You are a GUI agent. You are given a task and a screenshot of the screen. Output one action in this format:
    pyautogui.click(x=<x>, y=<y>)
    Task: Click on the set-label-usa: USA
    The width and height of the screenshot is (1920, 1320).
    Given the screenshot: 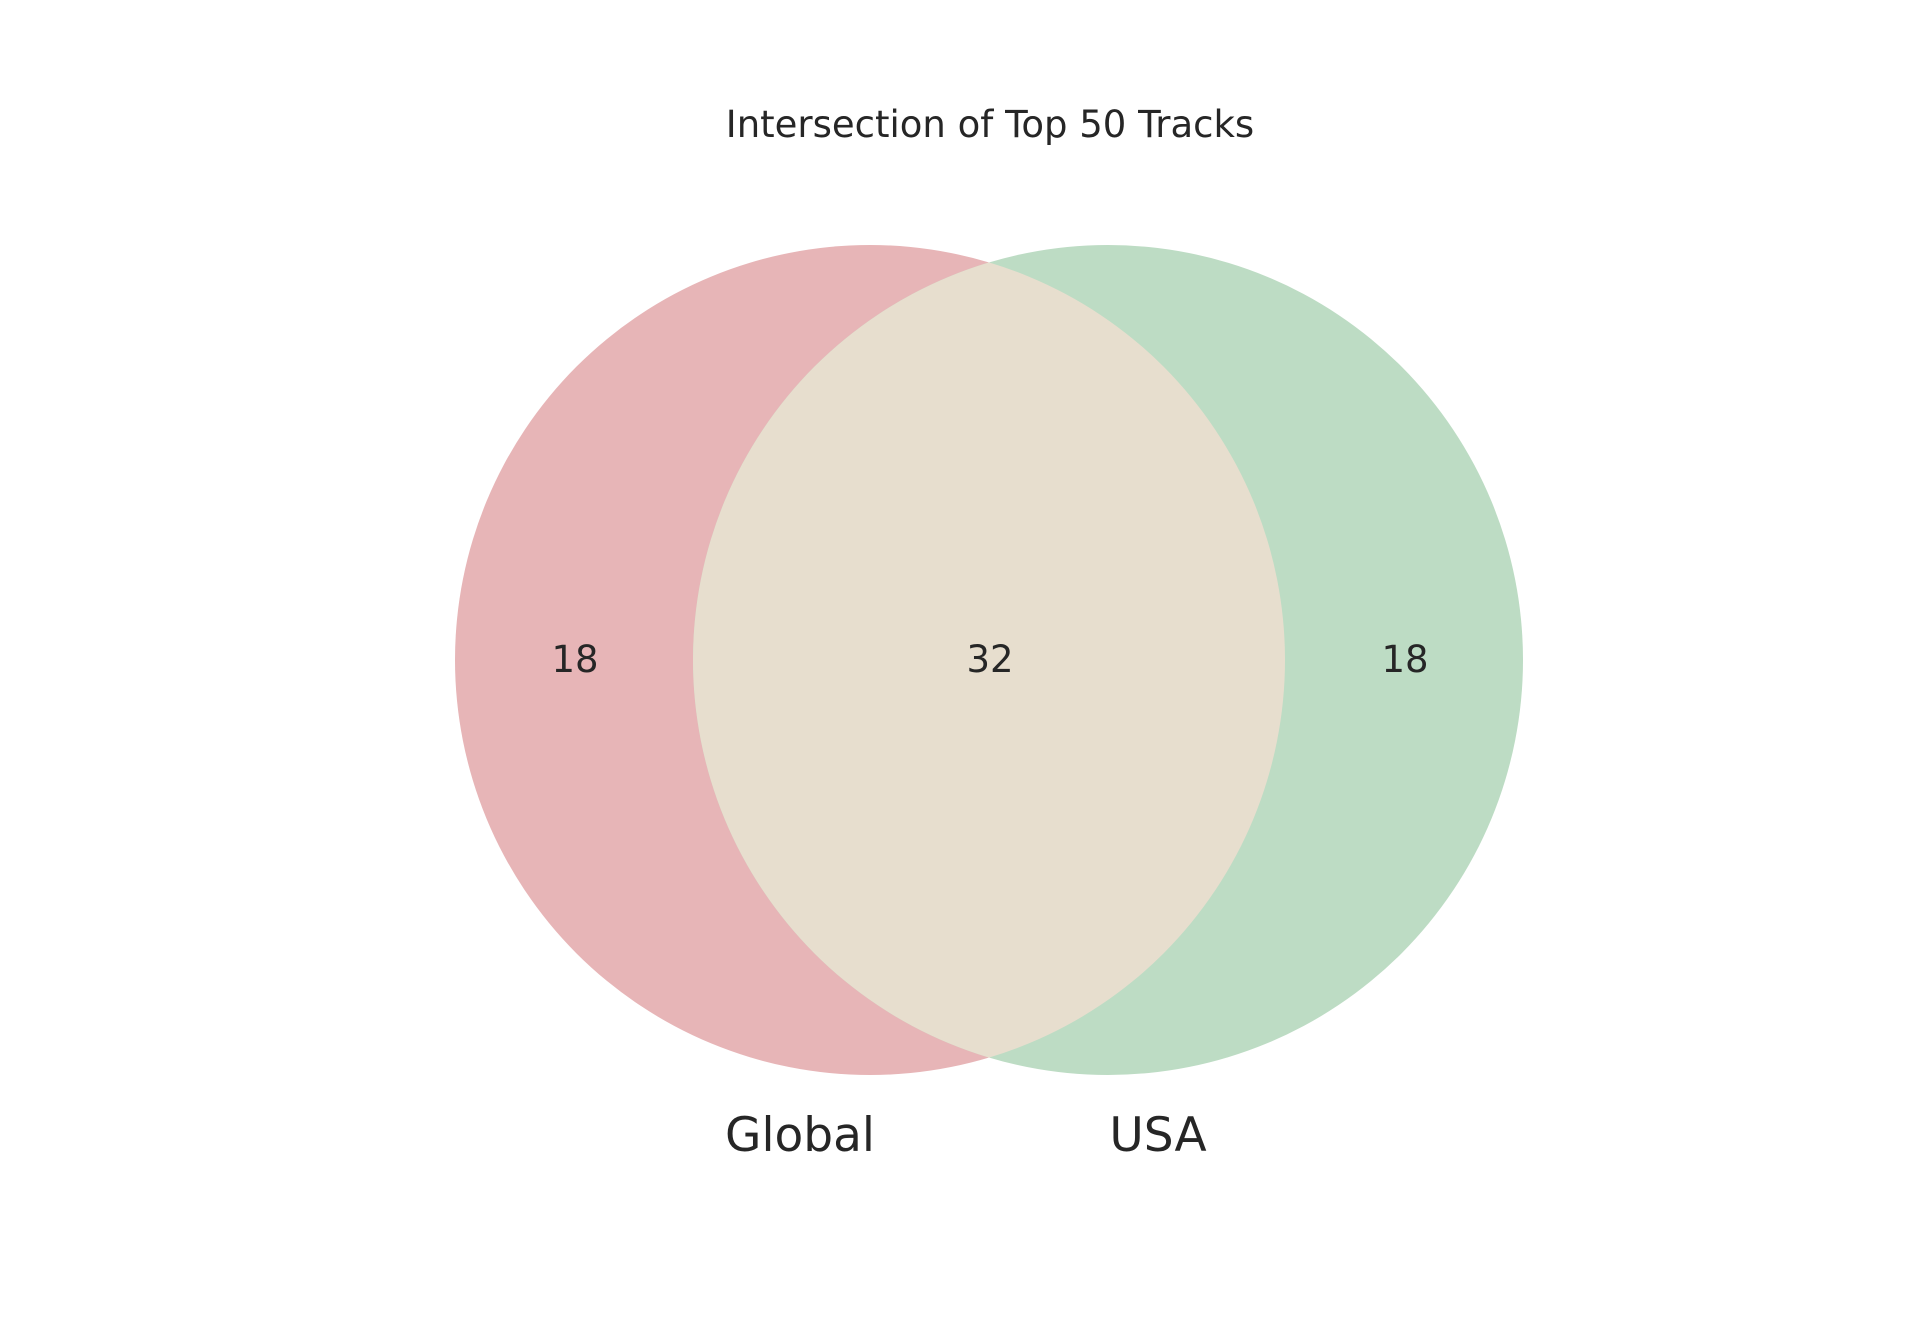 What is the action you would take?
    pyautogui.click(x=1157, y=1135)
    